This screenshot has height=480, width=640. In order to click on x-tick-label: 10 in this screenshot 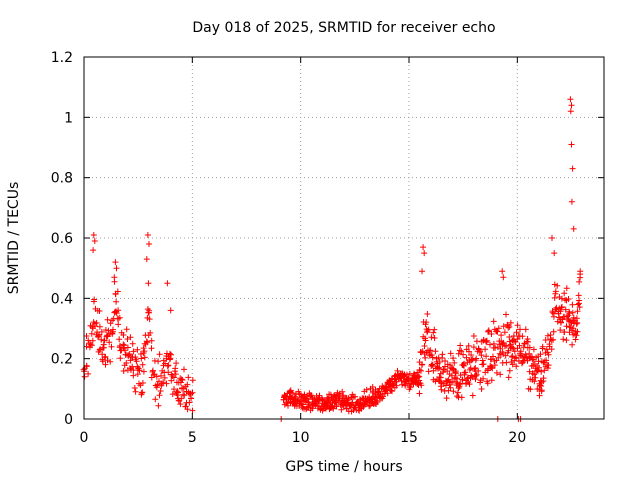, I will do `click(301, 438)`.